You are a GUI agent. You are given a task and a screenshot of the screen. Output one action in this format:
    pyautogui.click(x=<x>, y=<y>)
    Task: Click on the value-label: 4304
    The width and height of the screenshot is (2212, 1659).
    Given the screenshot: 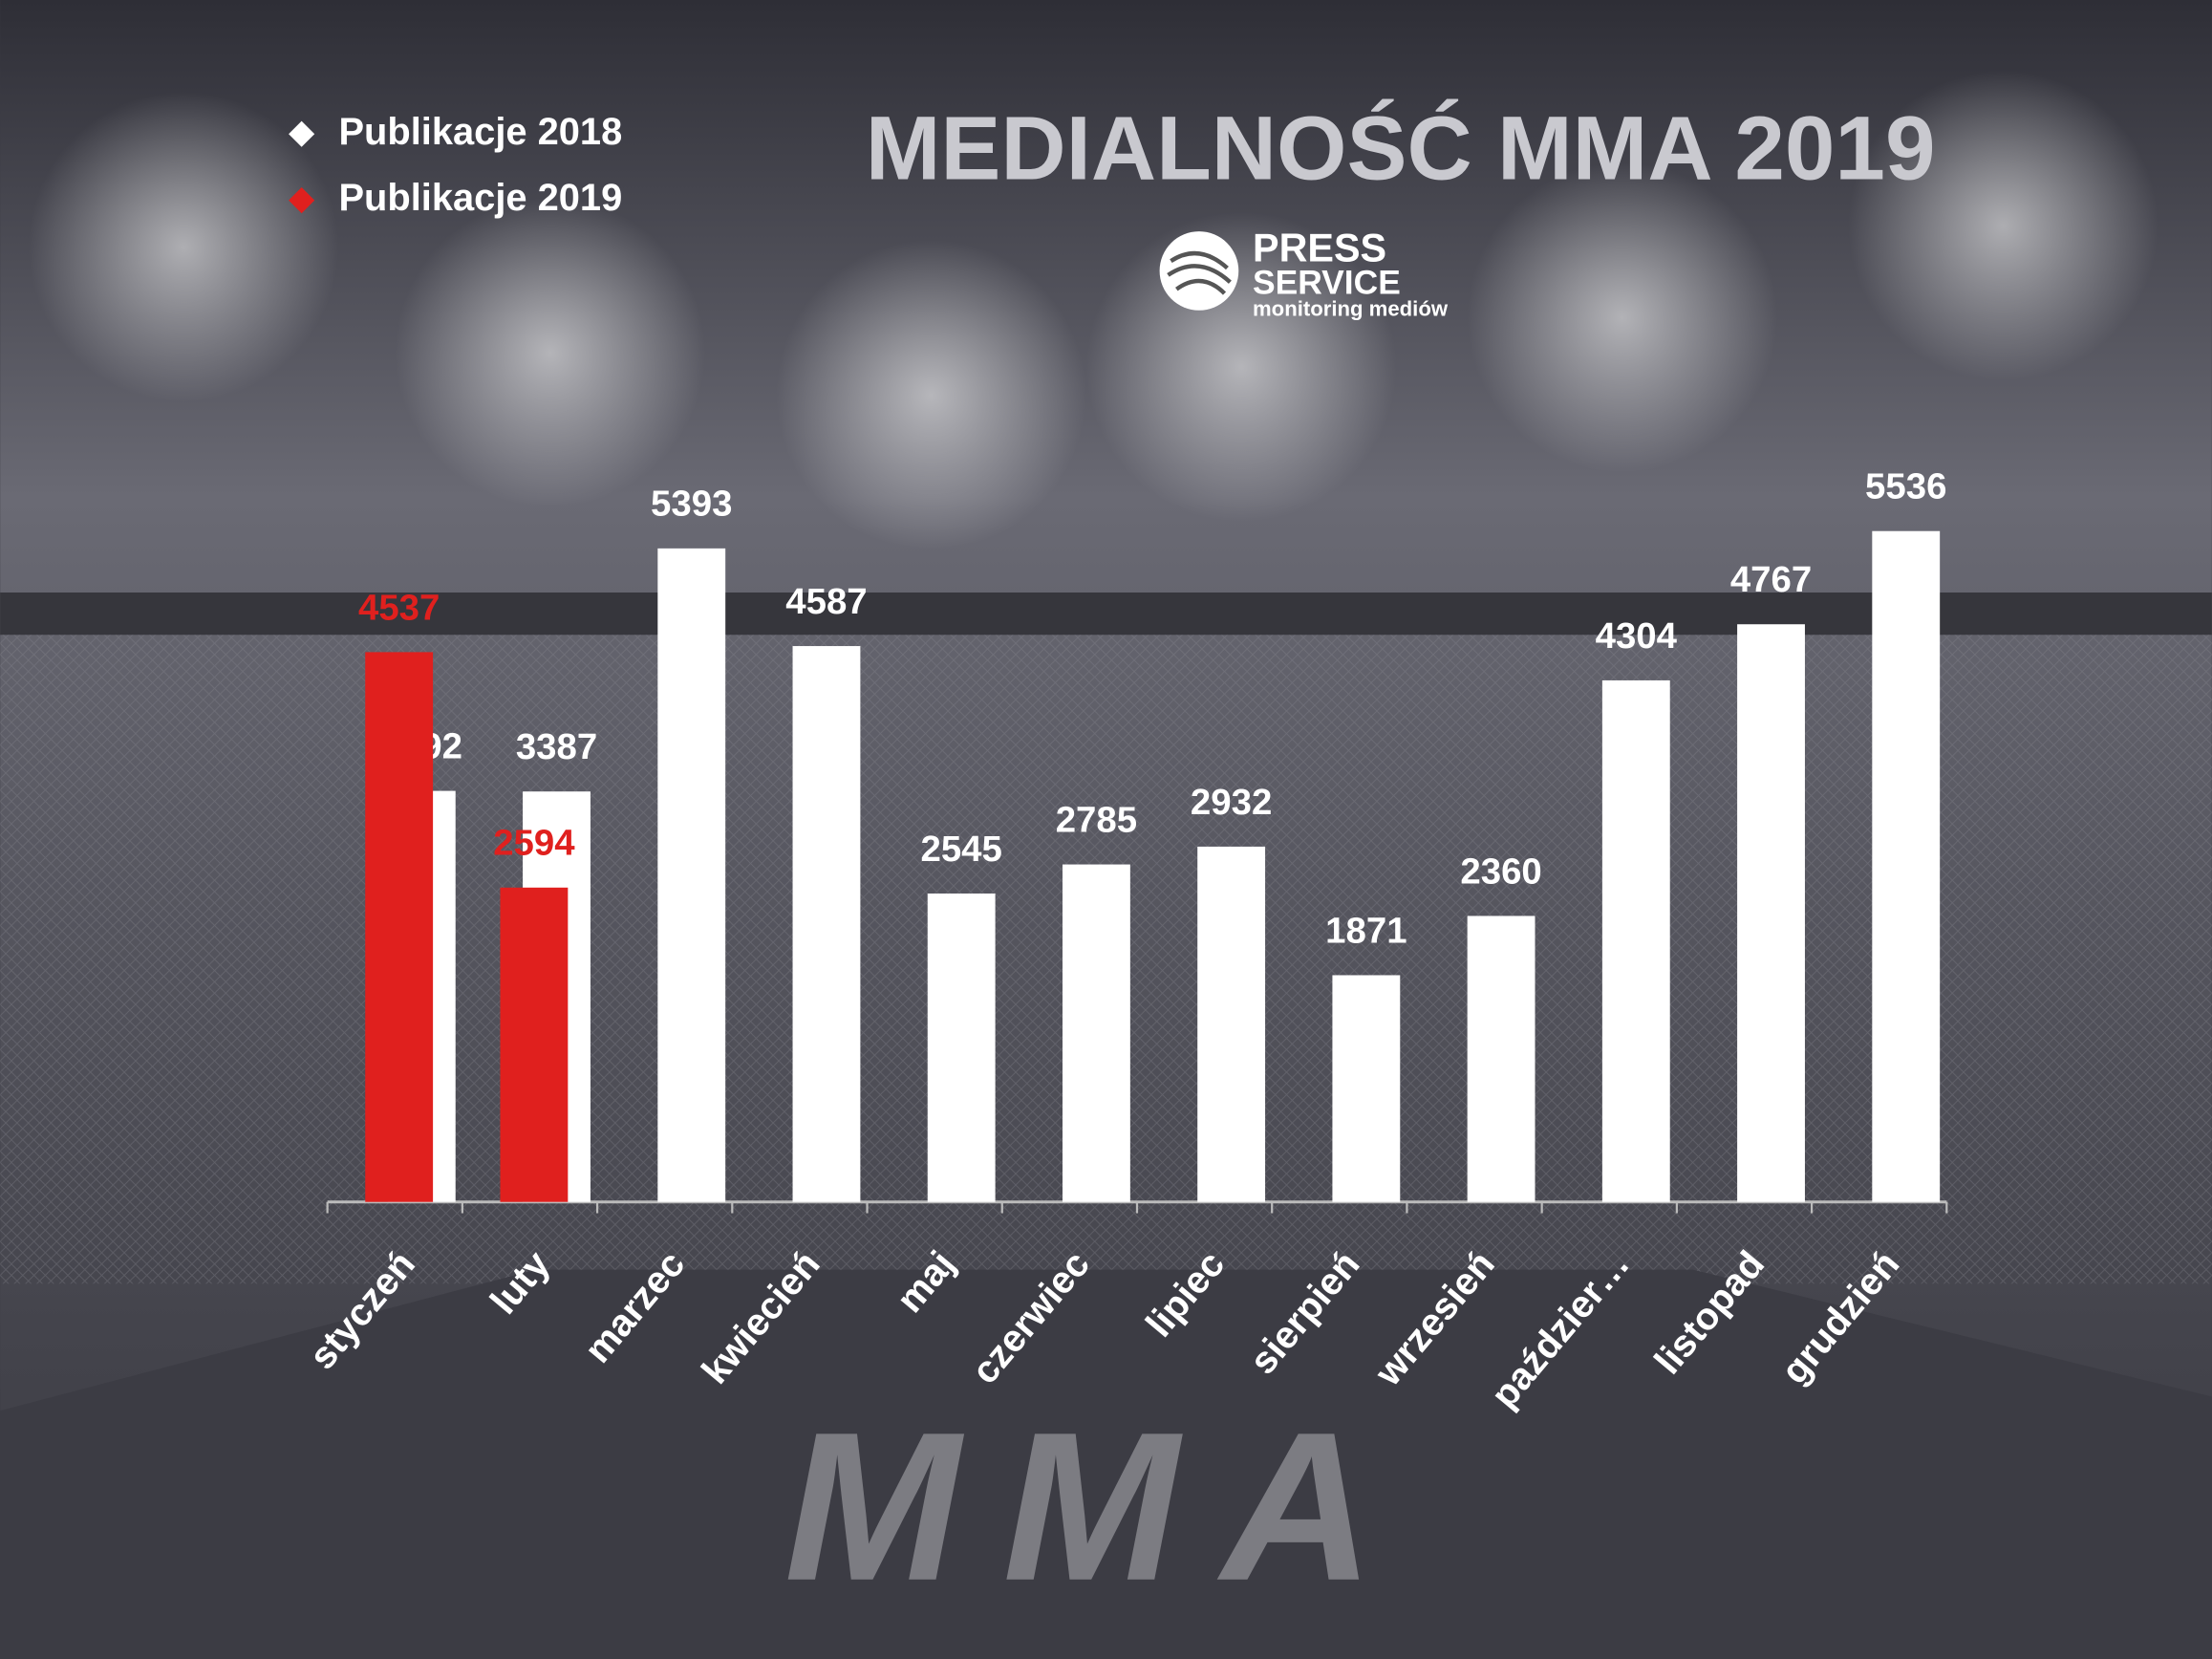 What is the action you would take?
    pyautogui.click(x=1637, y=636)
    